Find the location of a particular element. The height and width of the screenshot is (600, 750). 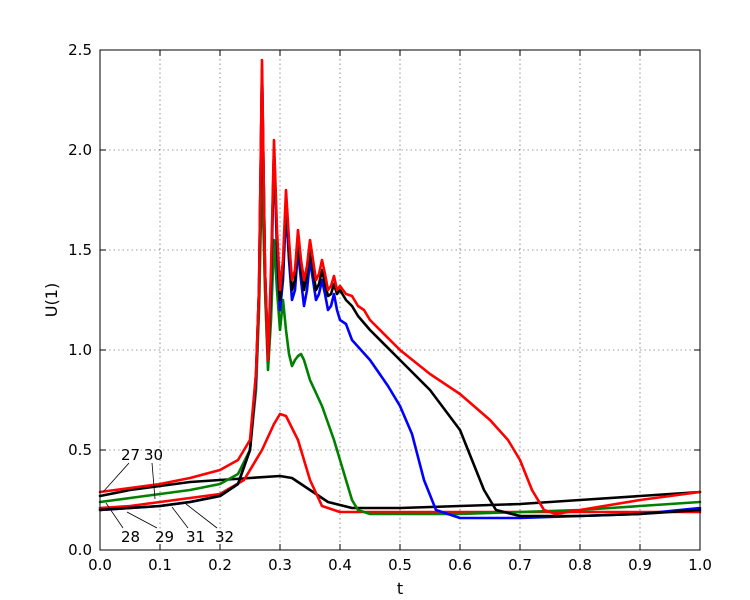

annotation-label: 32 is located at coordinates (224, 537).